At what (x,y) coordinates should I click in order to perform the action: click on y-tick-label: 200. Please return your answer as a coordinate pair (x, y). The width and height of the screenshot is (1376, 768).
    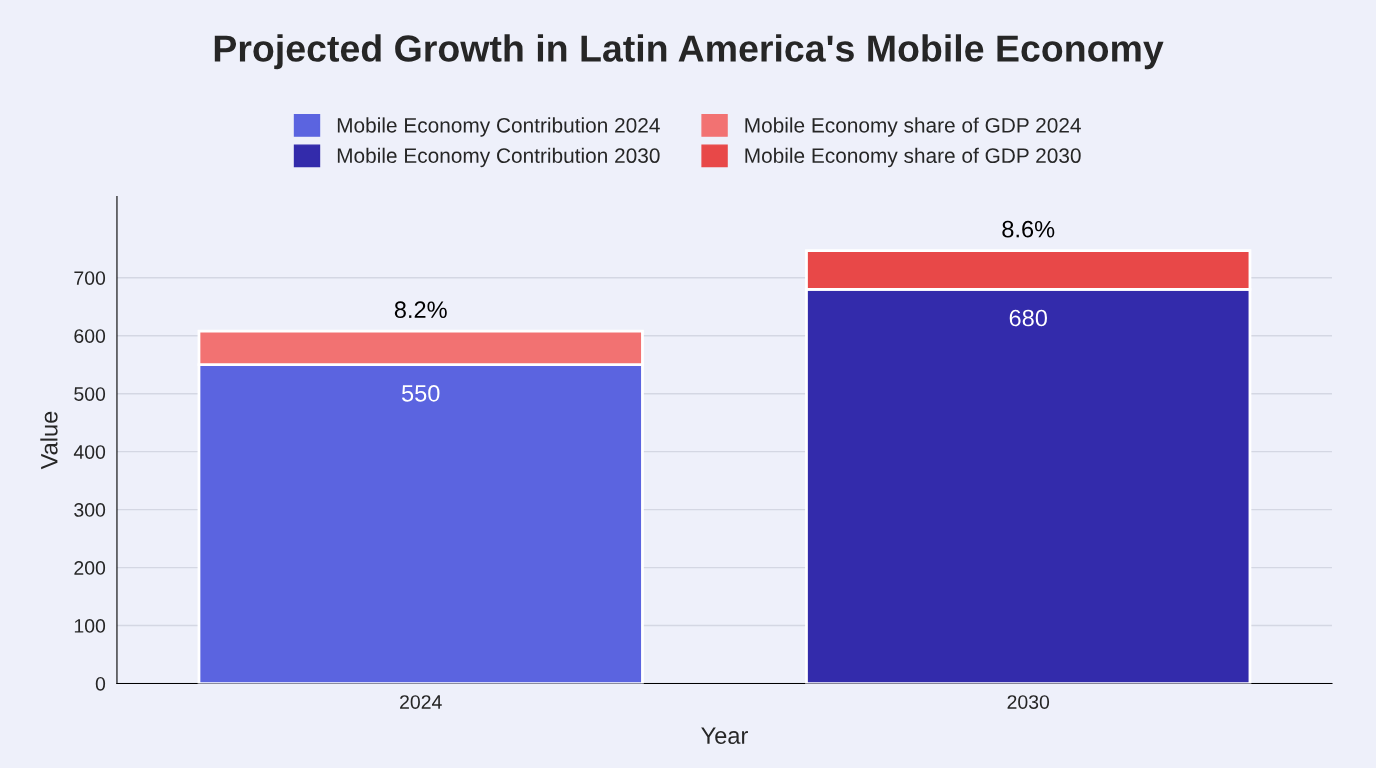
    Looking at the image, I should click on (90, 568).